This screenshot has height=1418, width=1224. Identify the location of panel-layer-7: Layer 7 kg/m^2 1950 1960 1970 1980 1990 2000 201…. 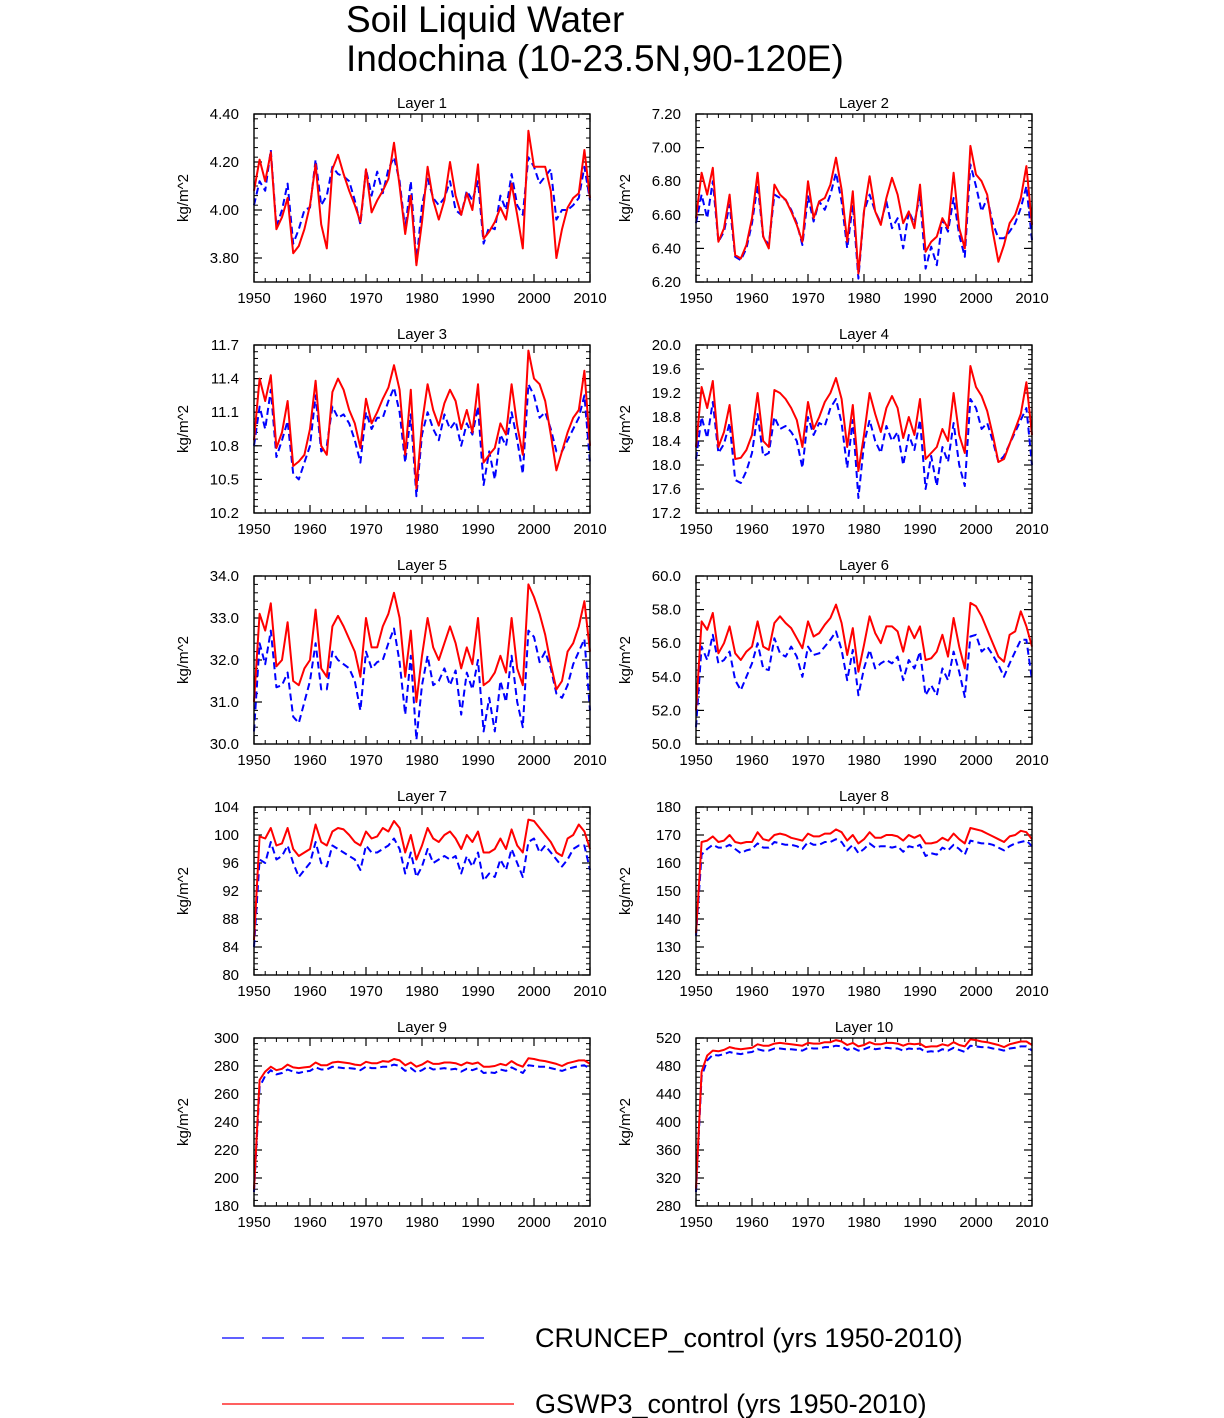
(391, 894).